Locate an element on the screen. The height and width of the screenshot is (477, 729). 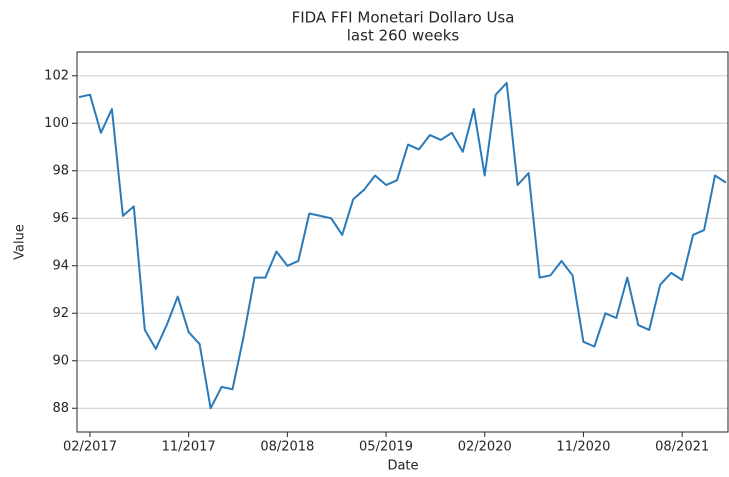
x-tick-label: 08/2018 is located at coordinates (287, 447).